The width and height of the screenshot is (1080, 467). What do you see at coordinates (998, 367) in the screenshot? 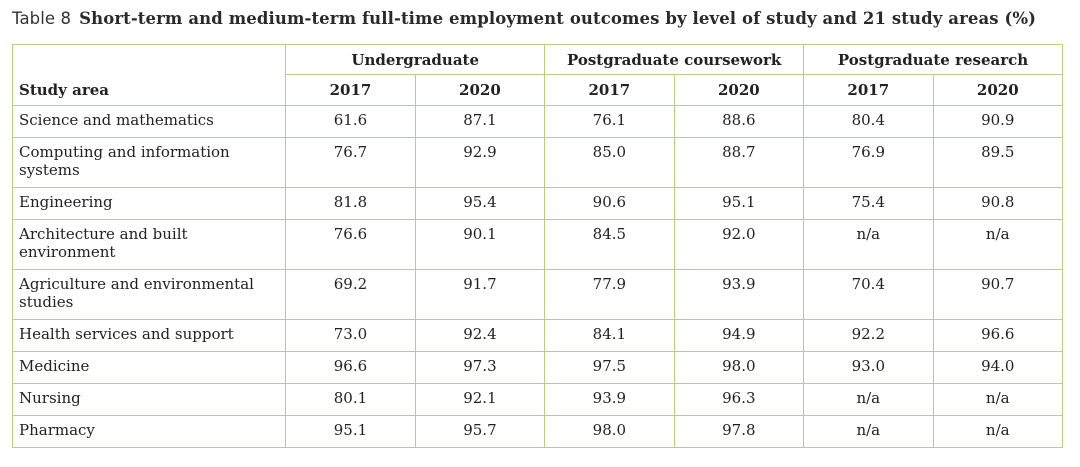
I see `value-cell: 94.0` at bounding box center [998, 367].